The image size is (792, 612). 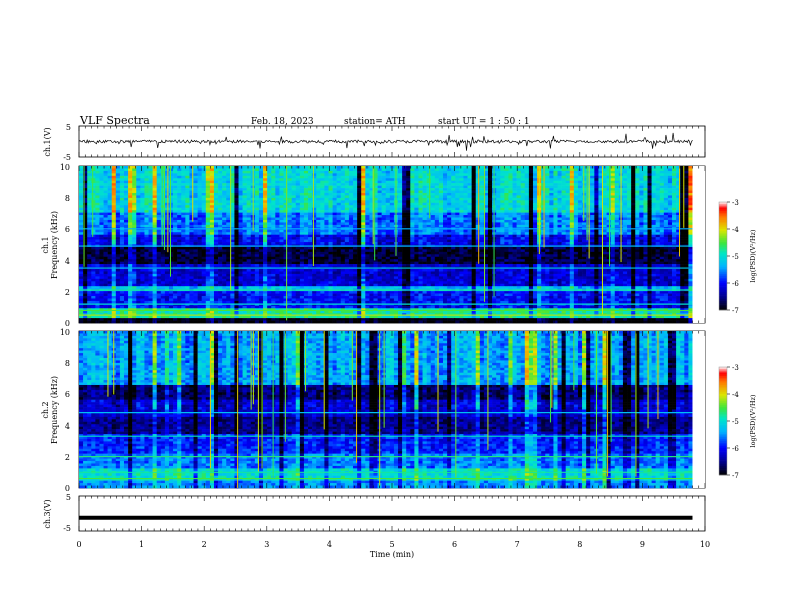 What do you see at coordinates (68, 127) in the screenshot?
I see `ch1-ytick-top: 5` at bounding box center [68, 127].